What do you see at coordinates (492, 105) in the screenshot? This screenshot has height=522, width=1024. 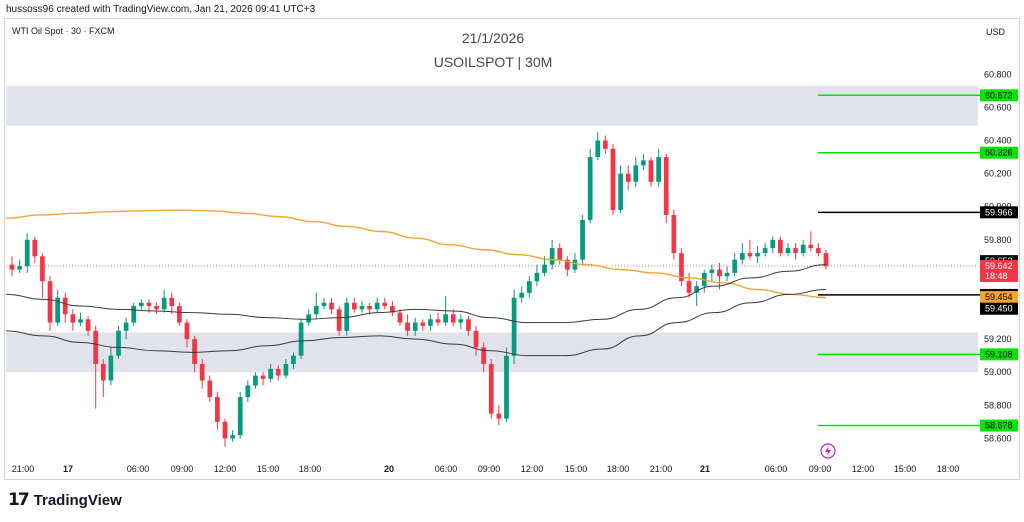 I see `sr-zone` at bounding box center [492, 105].